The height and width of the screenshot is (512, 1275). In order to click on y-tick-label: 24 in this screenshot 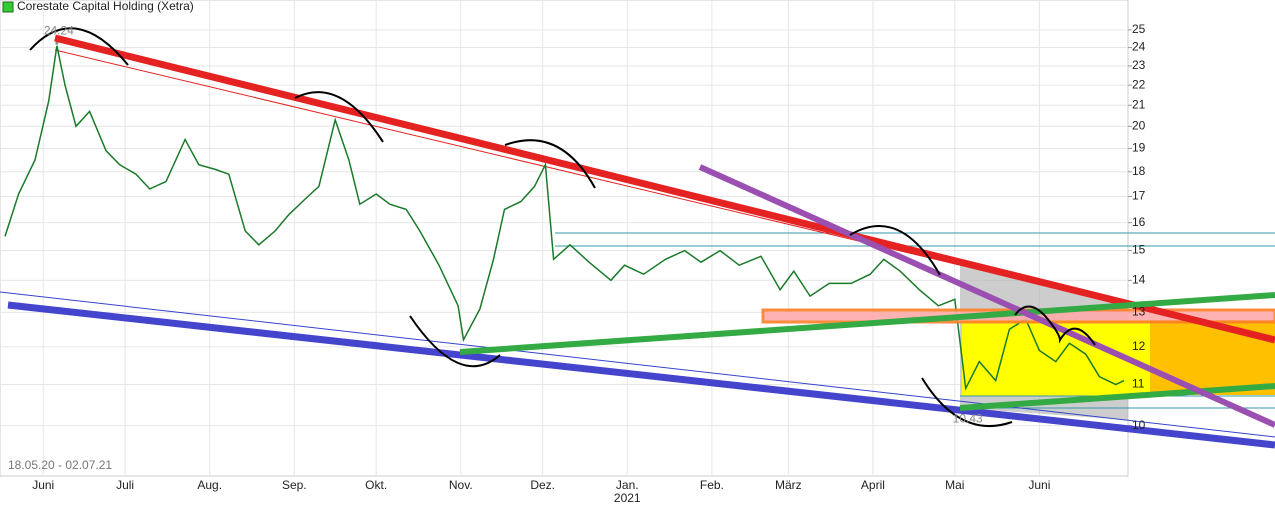, I will do `click(1139, 47)`.